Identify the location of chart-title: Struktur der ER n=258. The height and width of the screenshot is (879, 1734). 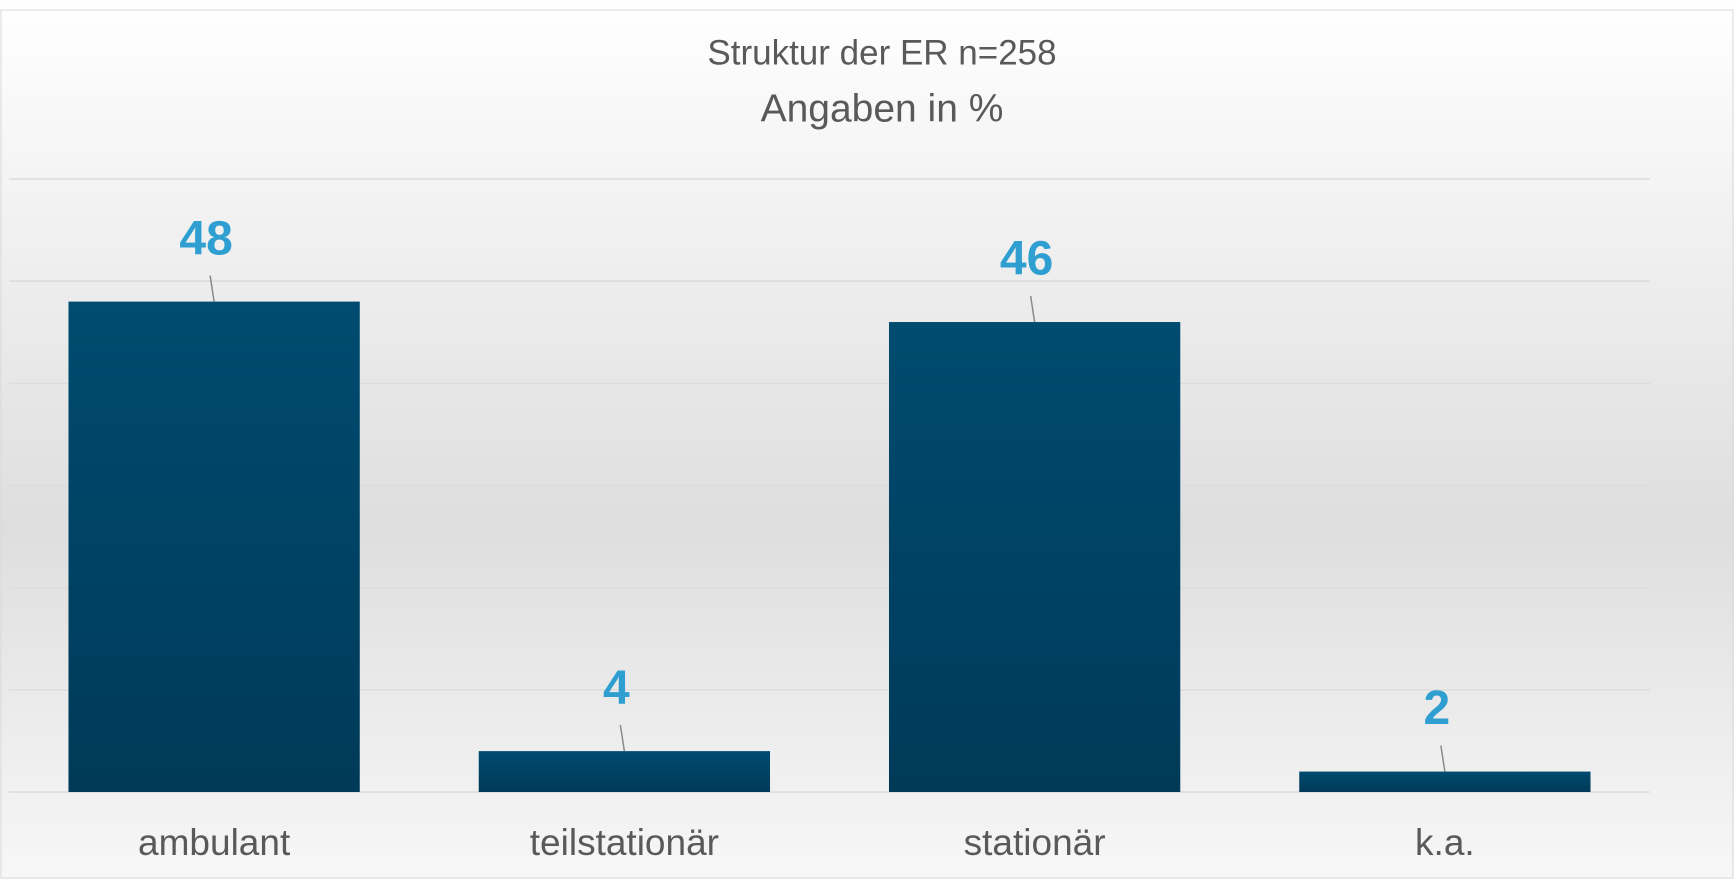
(881, 52).